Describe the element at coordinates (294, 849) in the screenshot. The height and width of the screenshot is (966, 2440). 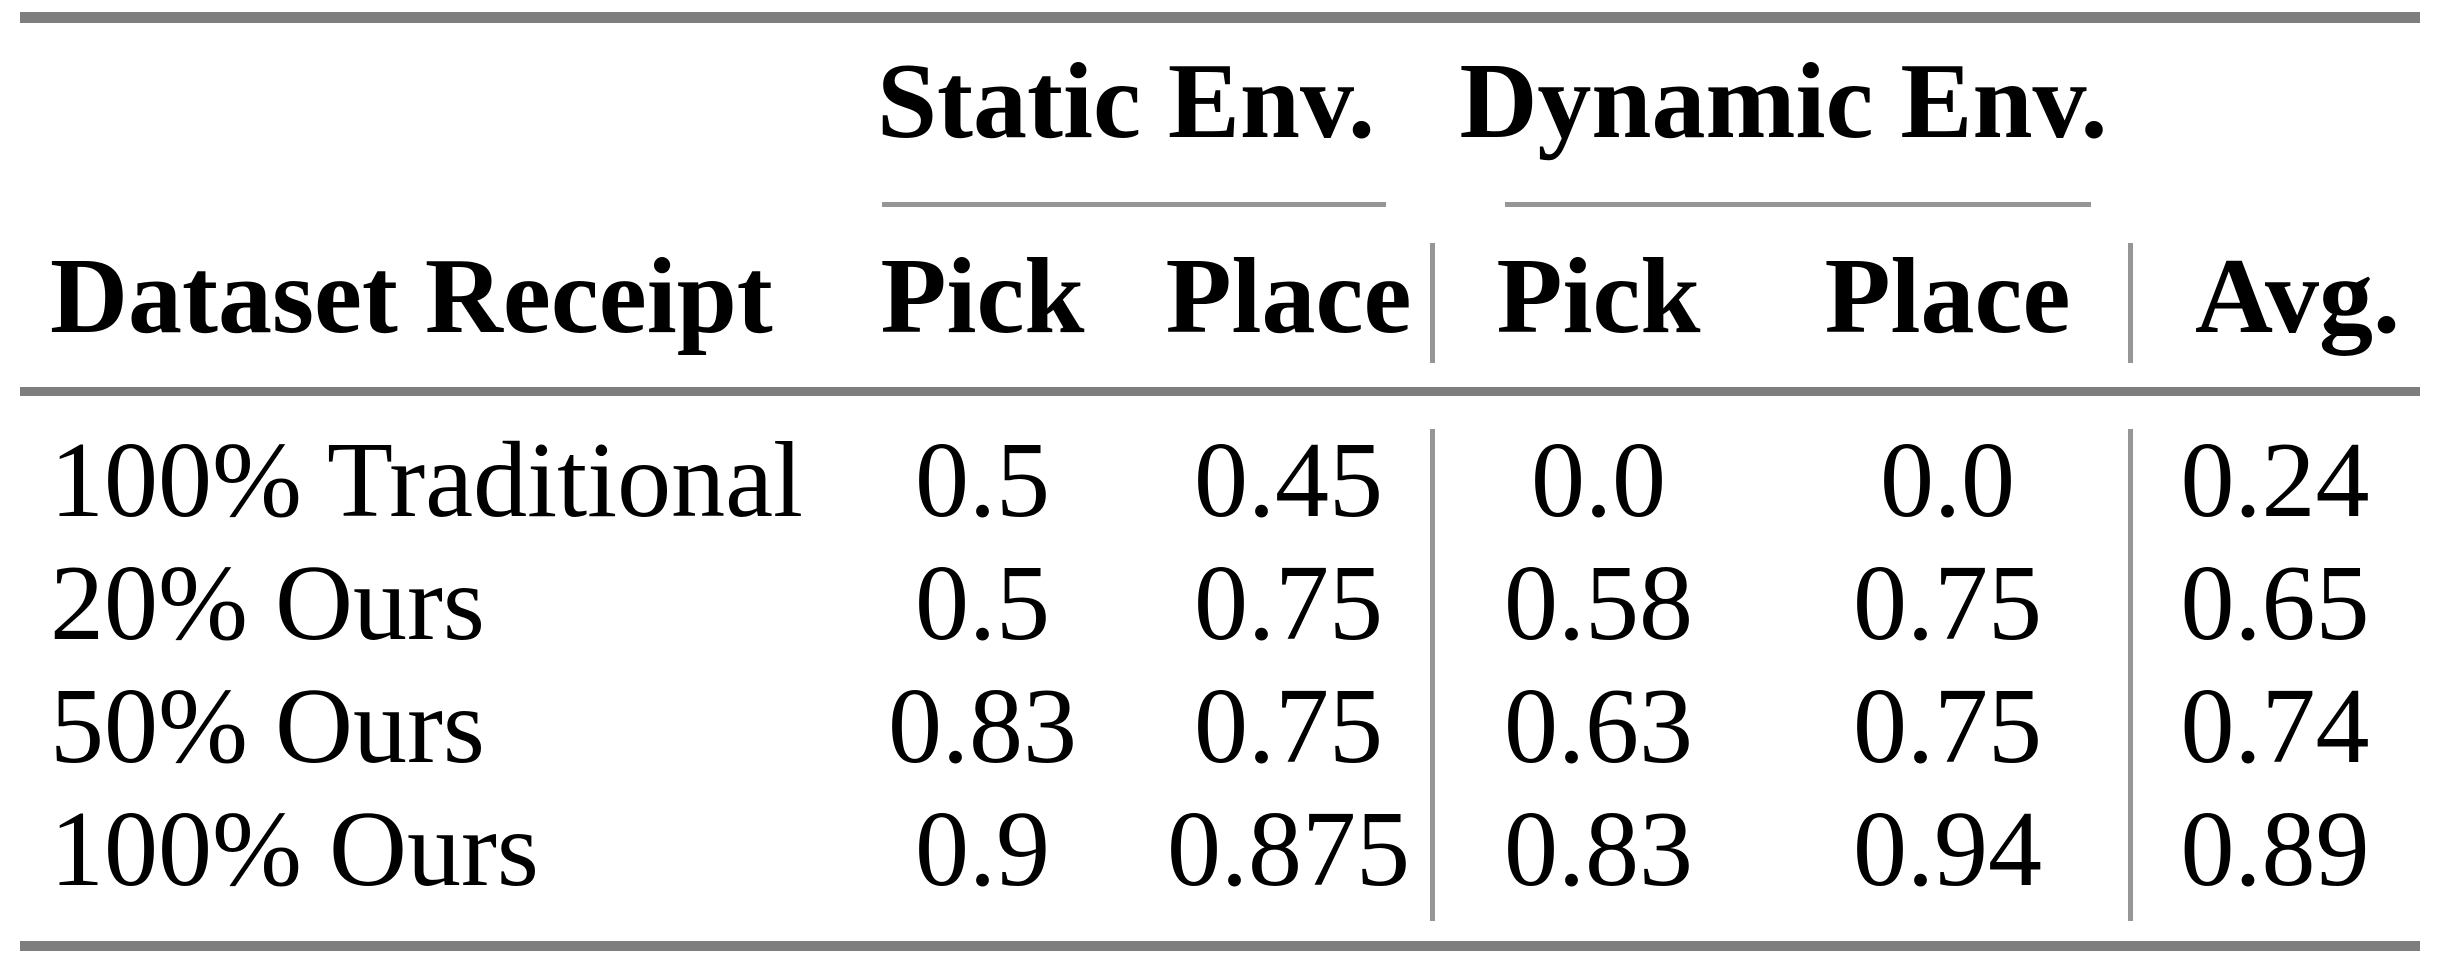
I see `row-label: 100% Ours` at that location.